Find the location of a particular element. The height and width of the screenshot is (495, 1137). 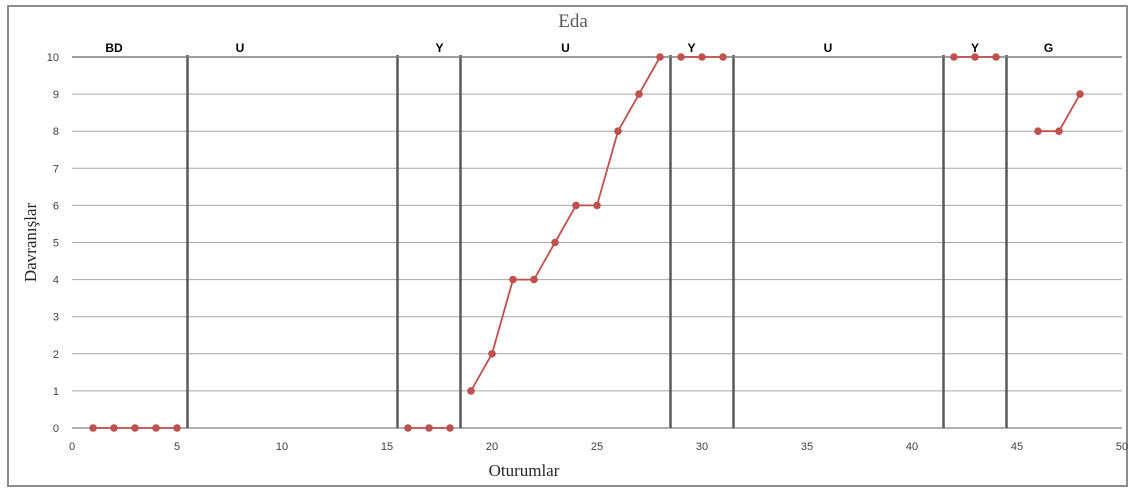

phase-label: BD is located at coordinates (114, 48).